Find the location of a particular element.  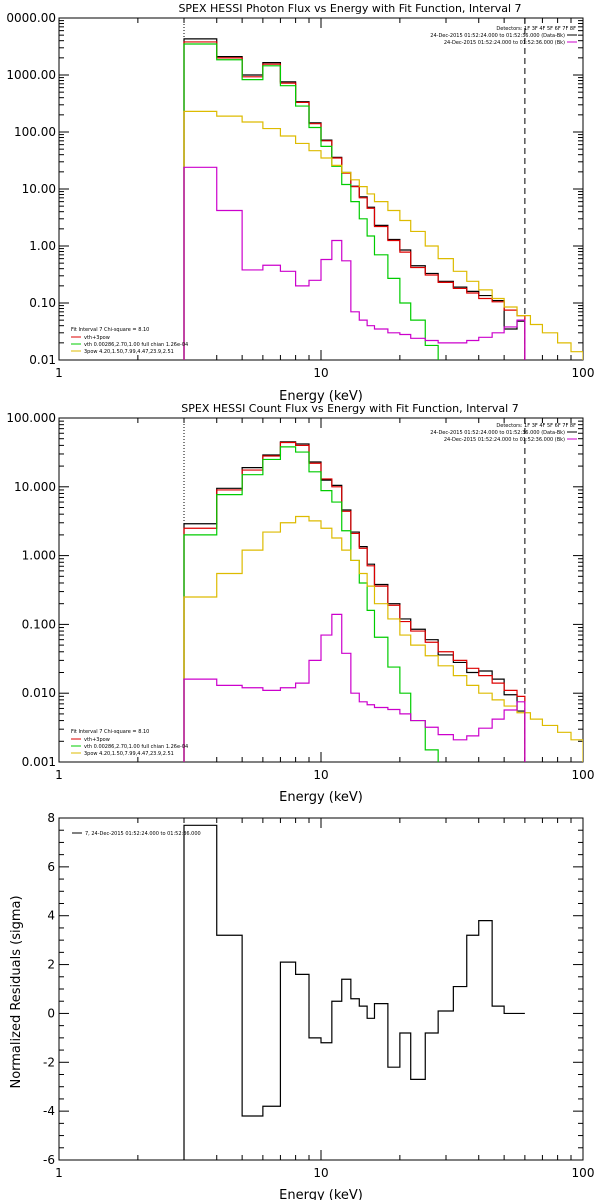

residuals-y-tick-label: 6 is located at coordinates (51, 867).